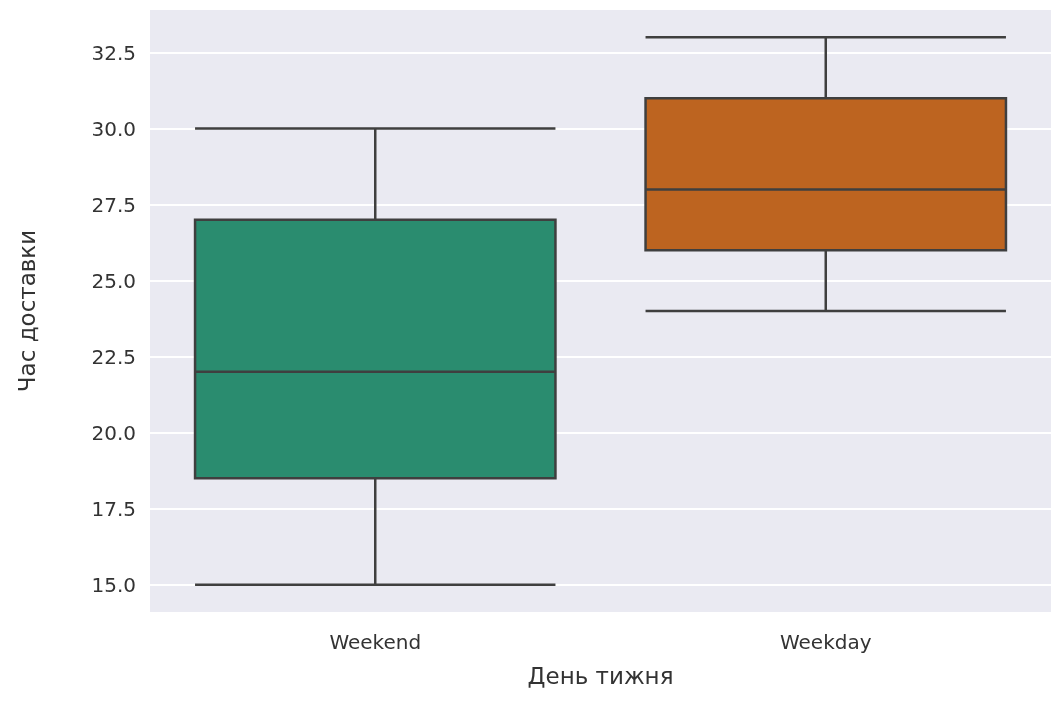 This screenshot has width=1052, height=715. I want to click on x-tick-label: Weekday, so click(825, 642).